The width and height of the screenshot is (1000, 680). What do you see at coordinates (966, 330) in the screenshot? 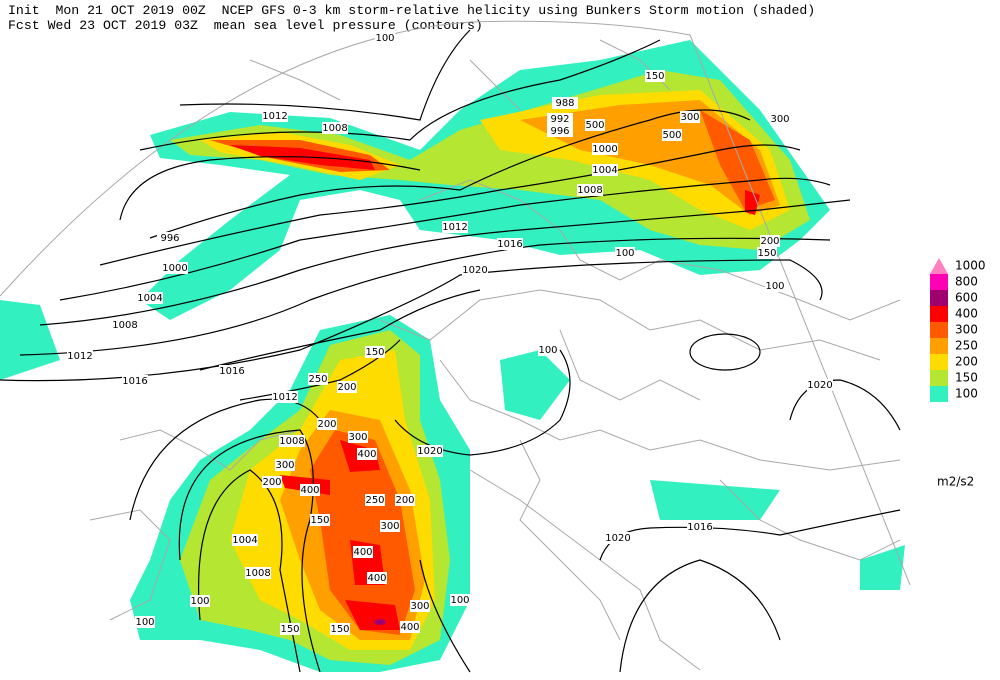
I see `legend-label: 300` at bounding box center [966, 330].